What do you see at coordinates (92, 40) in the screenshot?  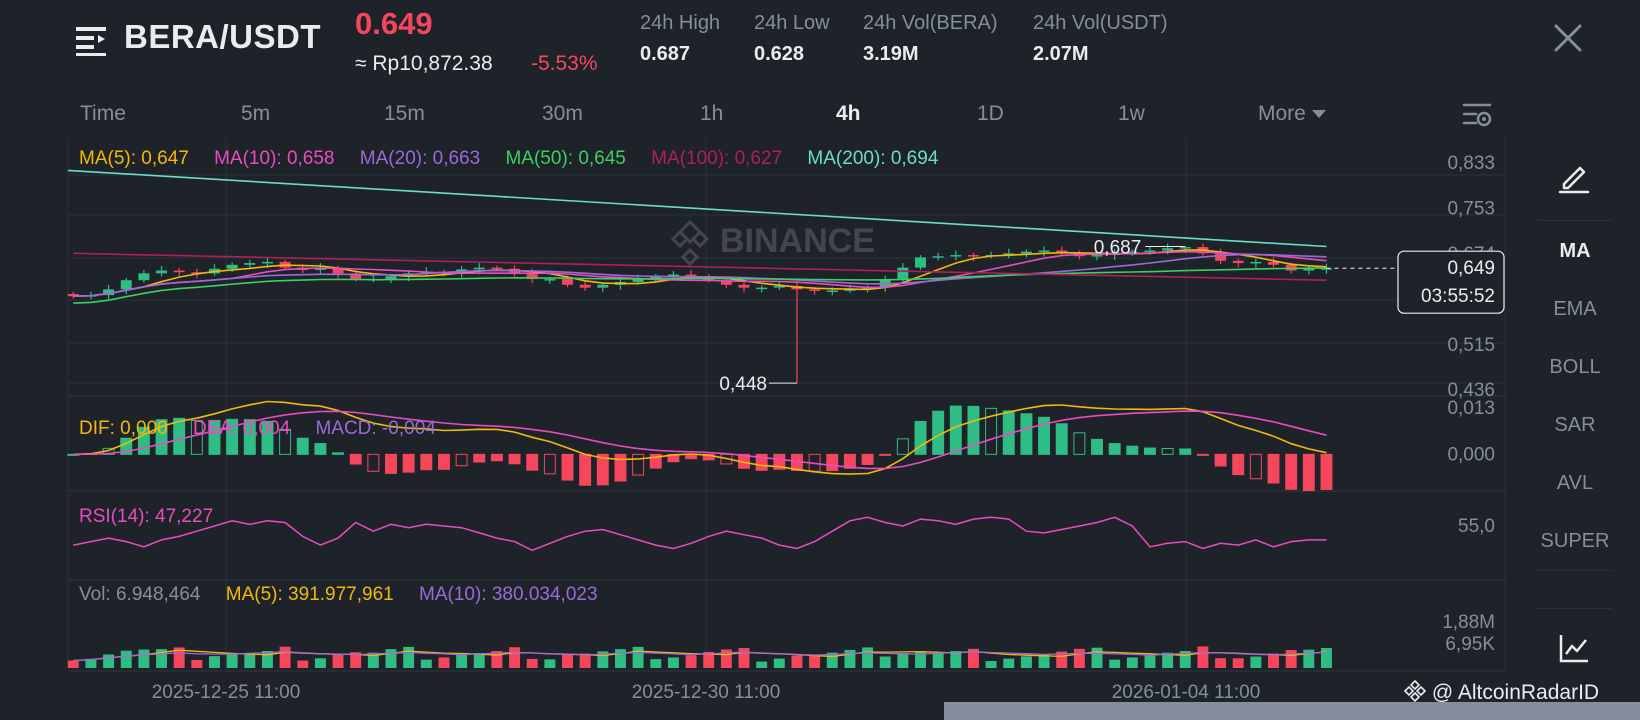 I see `menu-icon` at bounding box center [92, 40].